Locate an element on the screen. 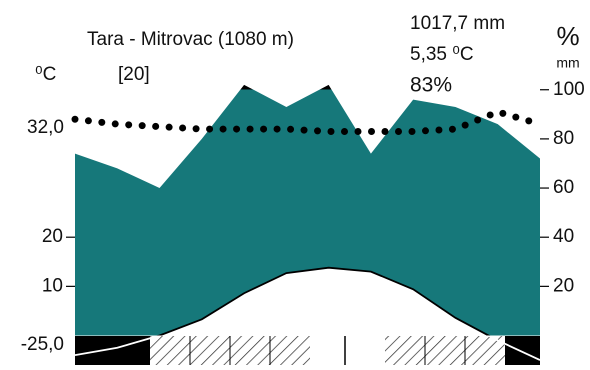 The image size is (590, 370). humidity-dots is located at coordinates (307, 122).